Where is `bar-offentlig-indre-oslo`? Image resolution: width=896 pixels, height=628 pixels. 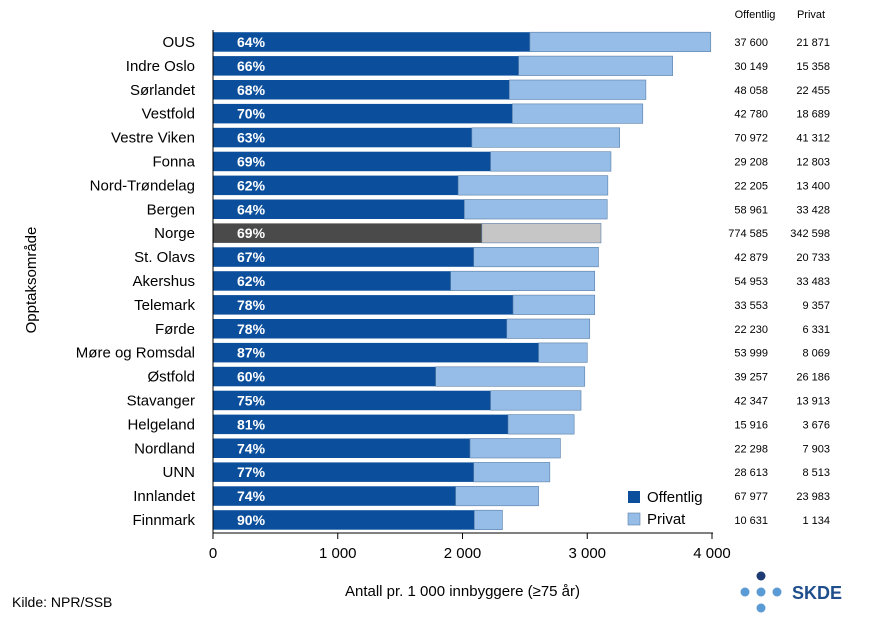
bar-offentlig-indre-oslo is located at coordinates (366, 66).